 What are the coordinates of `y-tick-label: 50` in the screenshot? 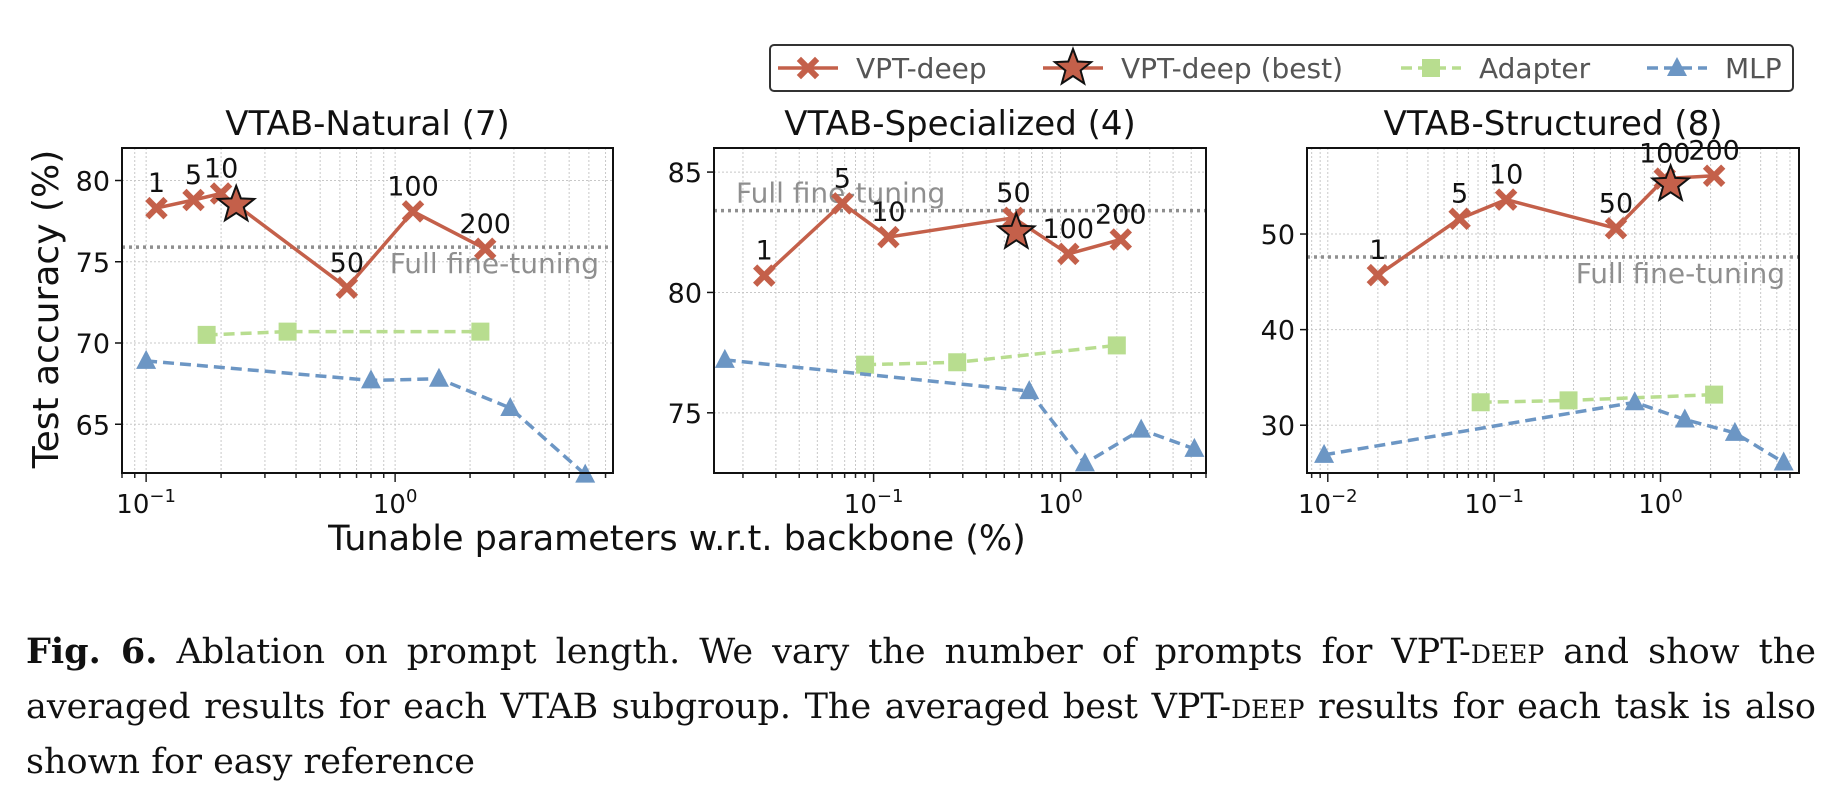 It's located at (1278, 235).